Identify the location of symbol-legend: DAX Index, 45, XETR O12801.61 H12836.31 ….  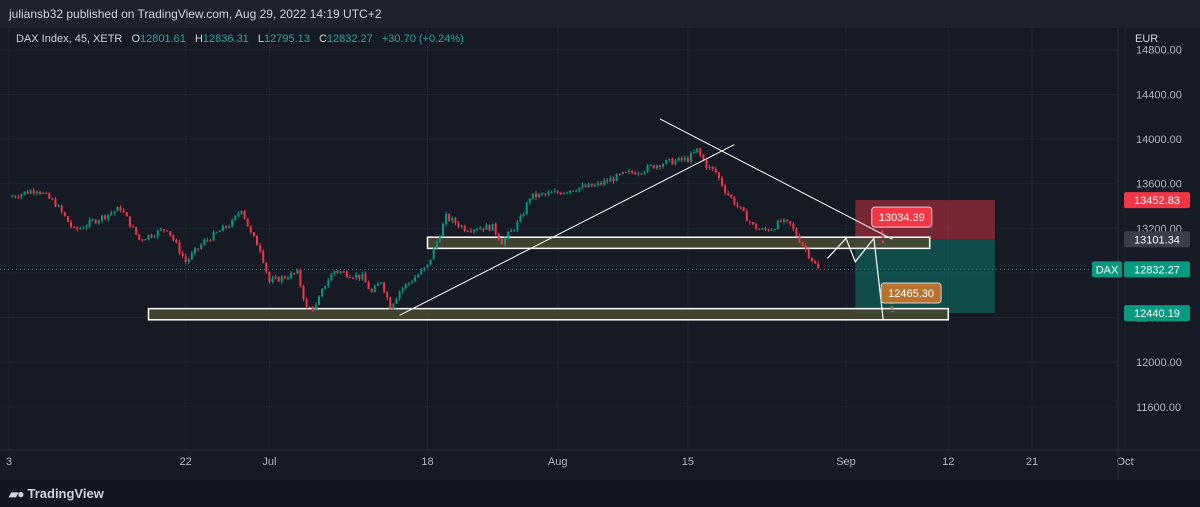
(240, 39).